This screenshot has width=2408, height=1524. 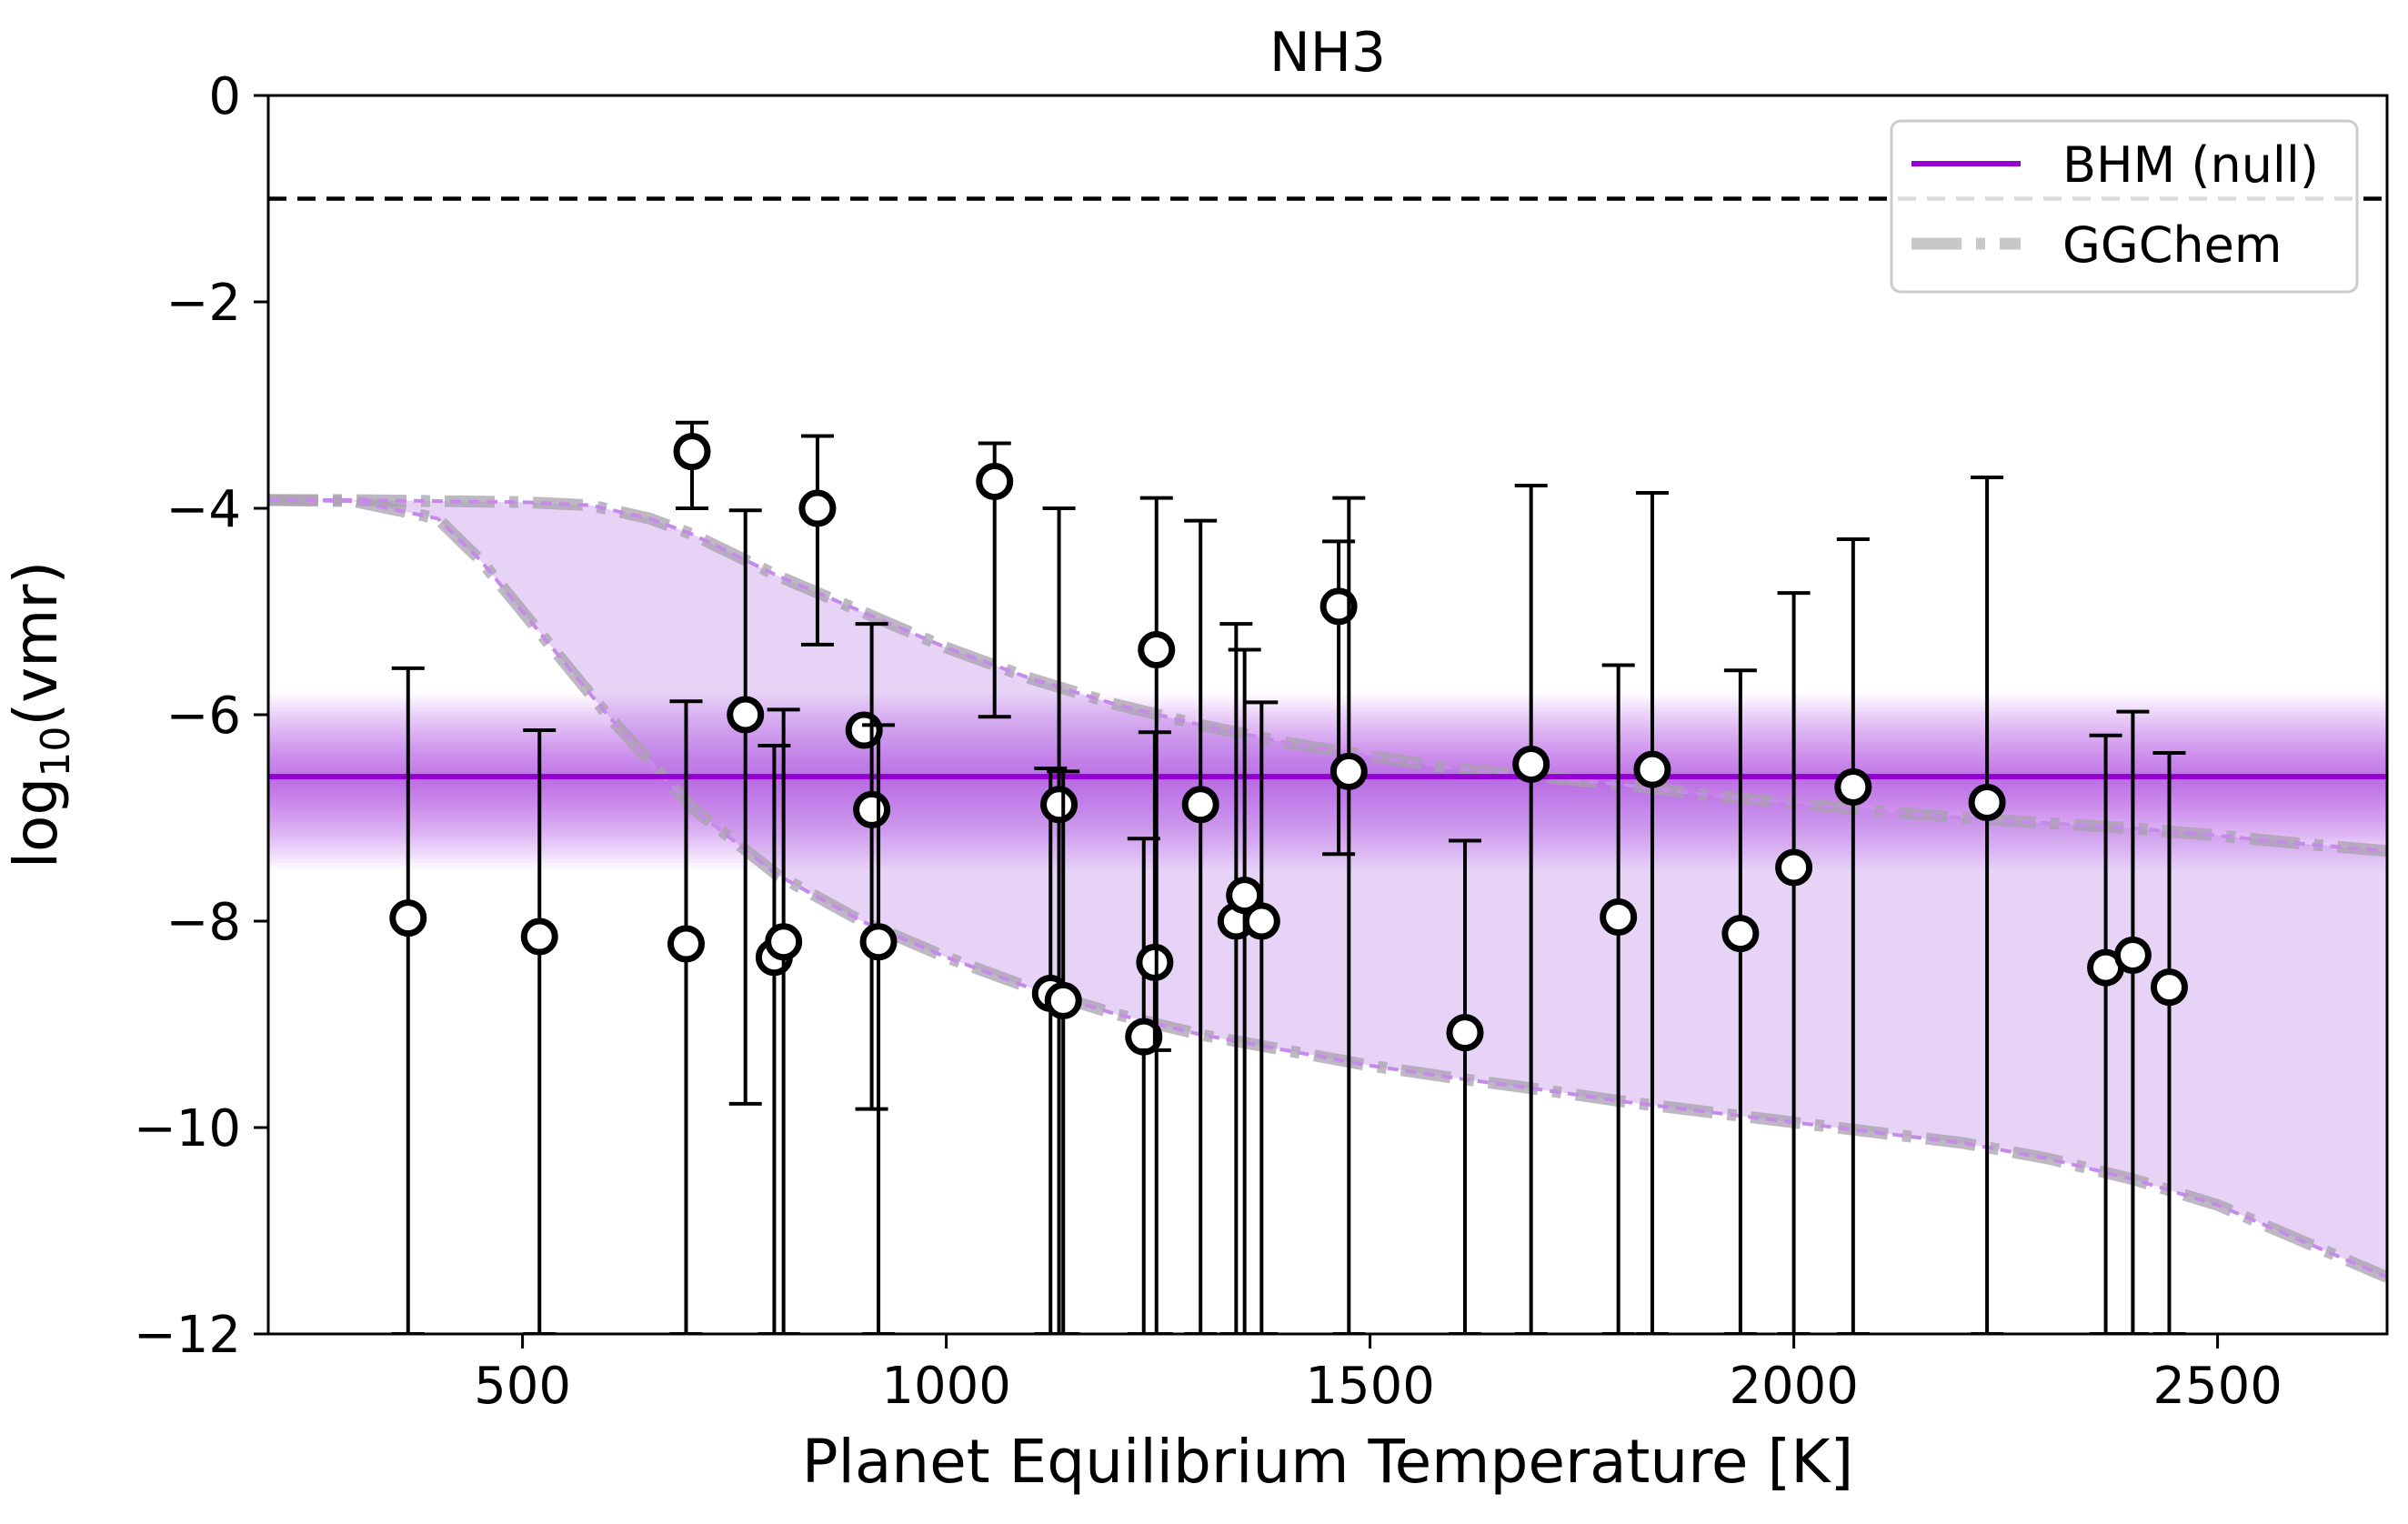 I want to click on y-axis-title-rest: (vmr), so click(x=36, y=644).